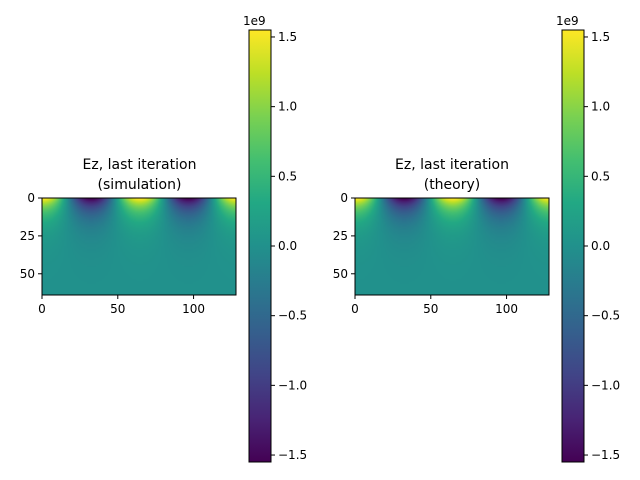 The image size is (640, 480). What do you see at coordinates (452, 185) in the screenshot?
I see `chart-title-line2: (theory)` at bounding box center [452, 185].